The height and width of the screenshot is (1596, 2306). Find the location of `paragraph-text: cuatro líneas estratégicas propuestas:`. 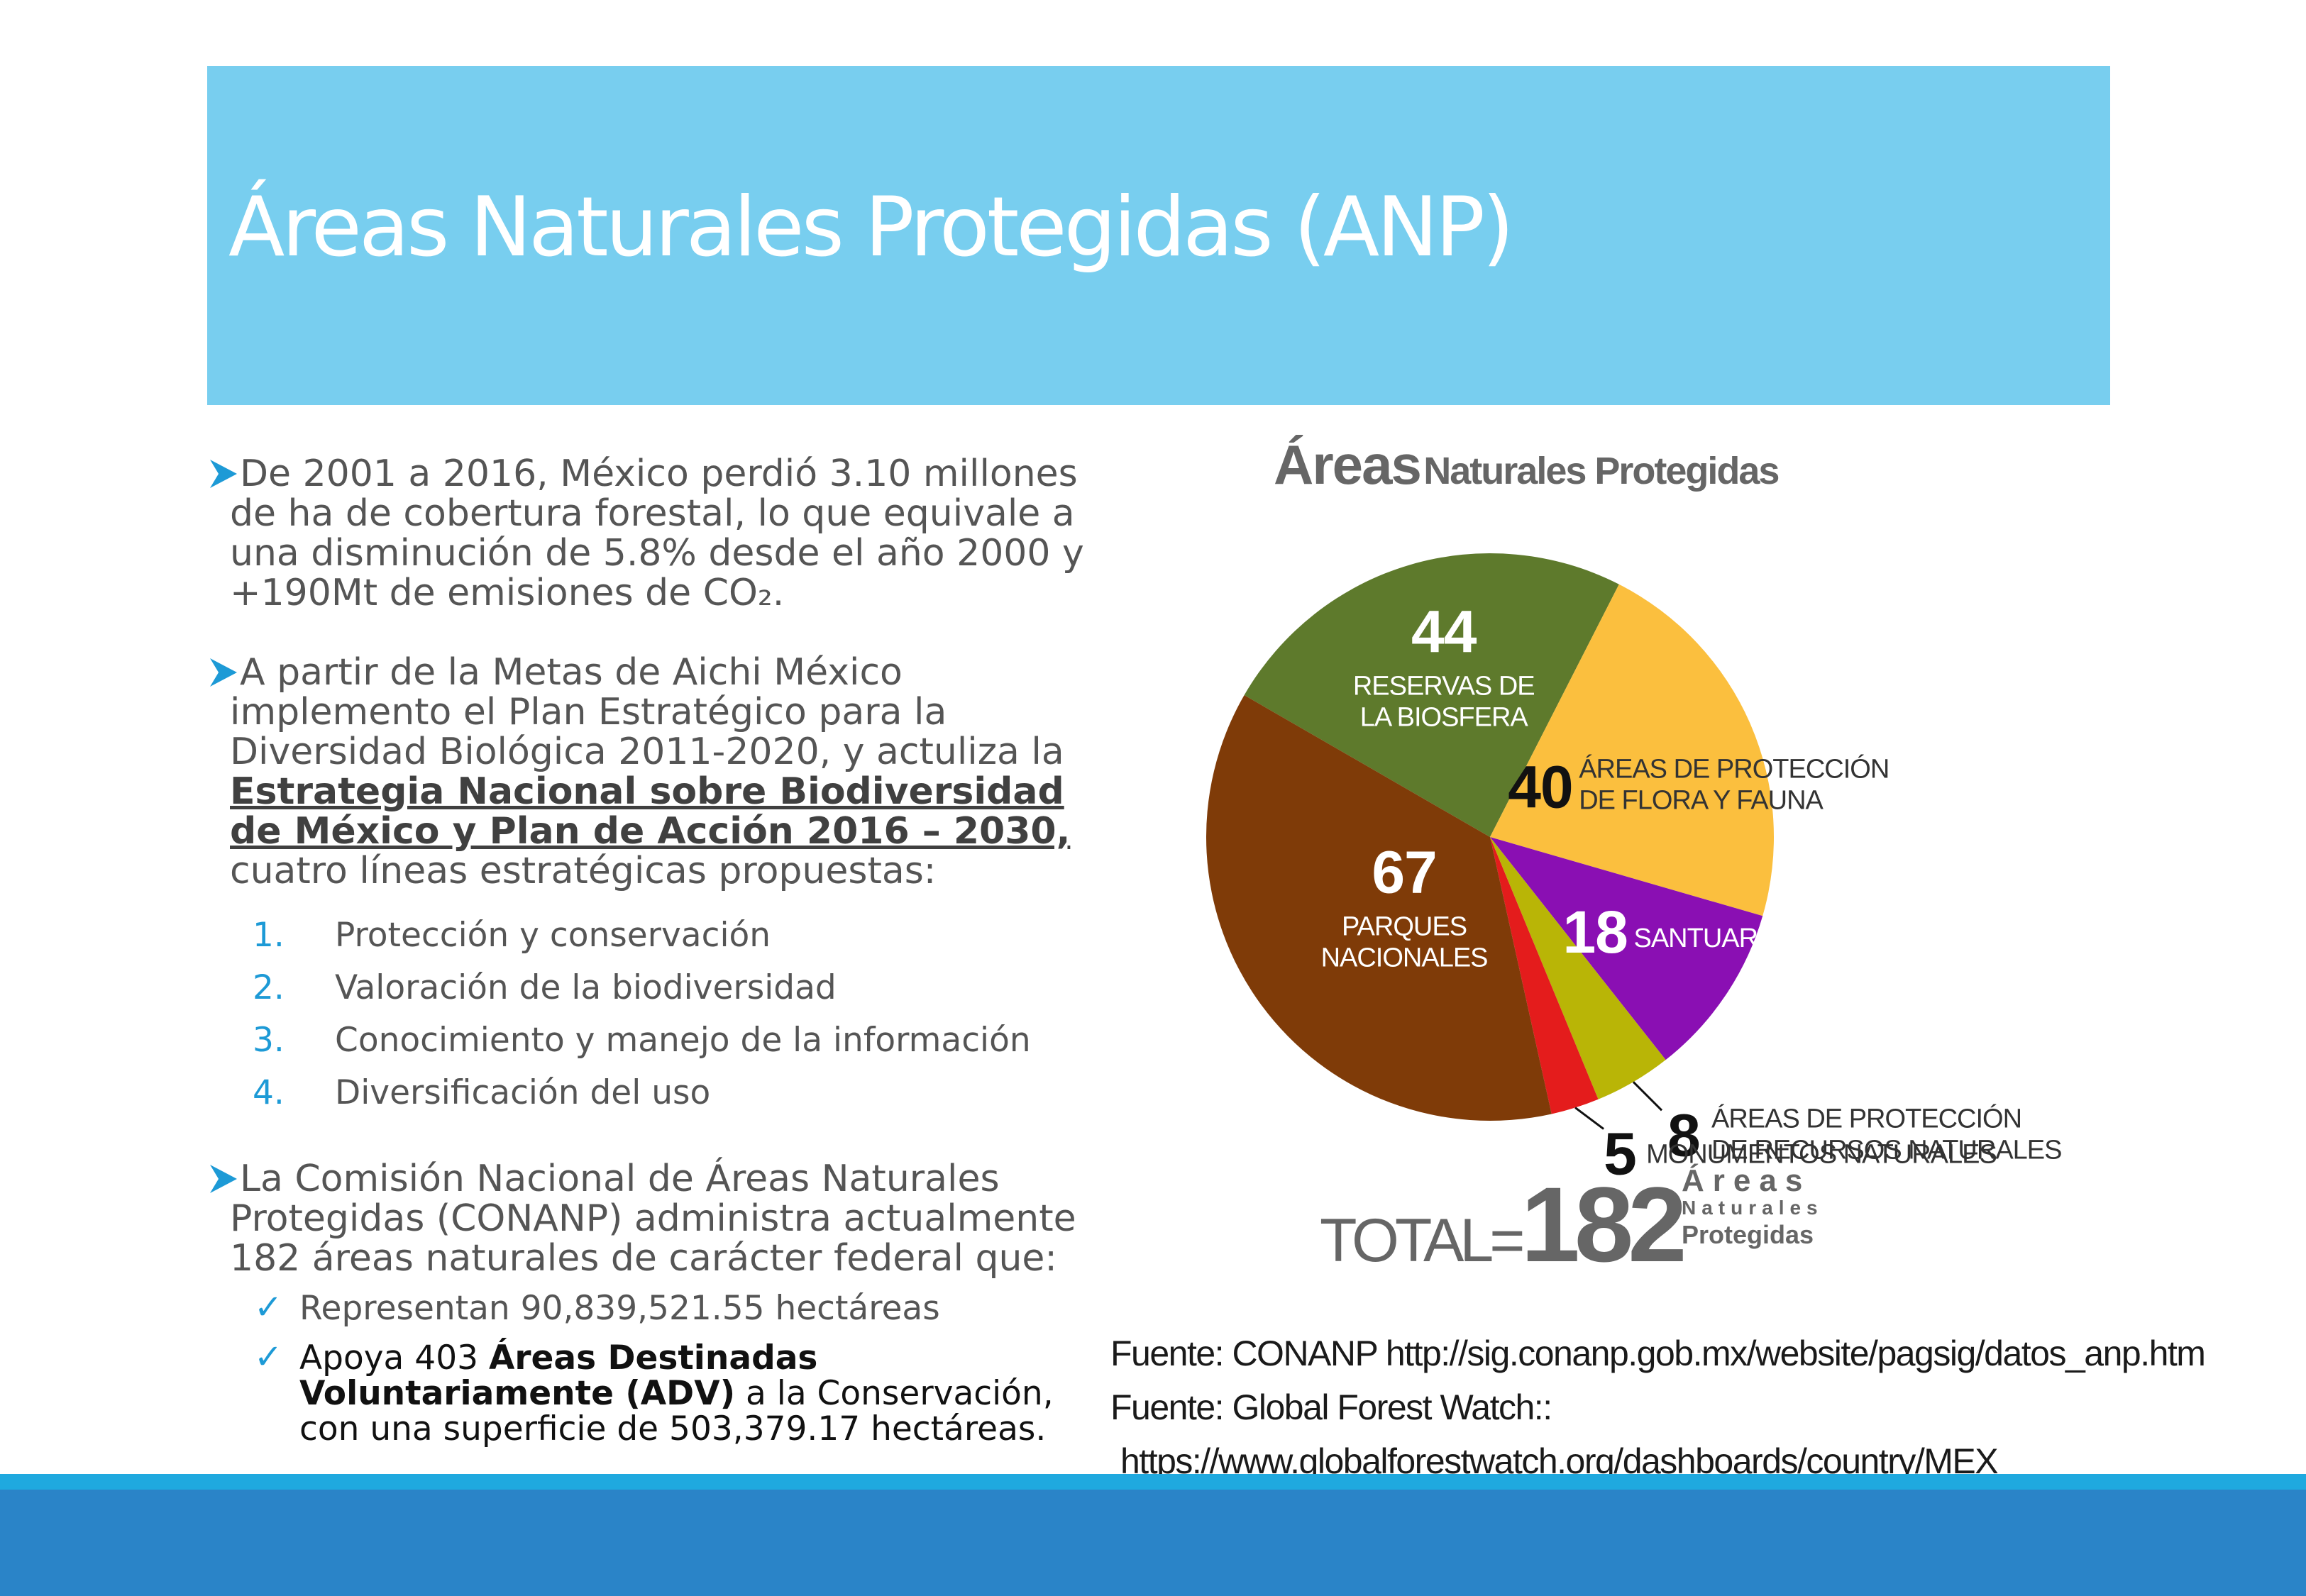

paragraph-text: cuatro líneas estratégicas propuestas: is located at coordinates (583, 871).